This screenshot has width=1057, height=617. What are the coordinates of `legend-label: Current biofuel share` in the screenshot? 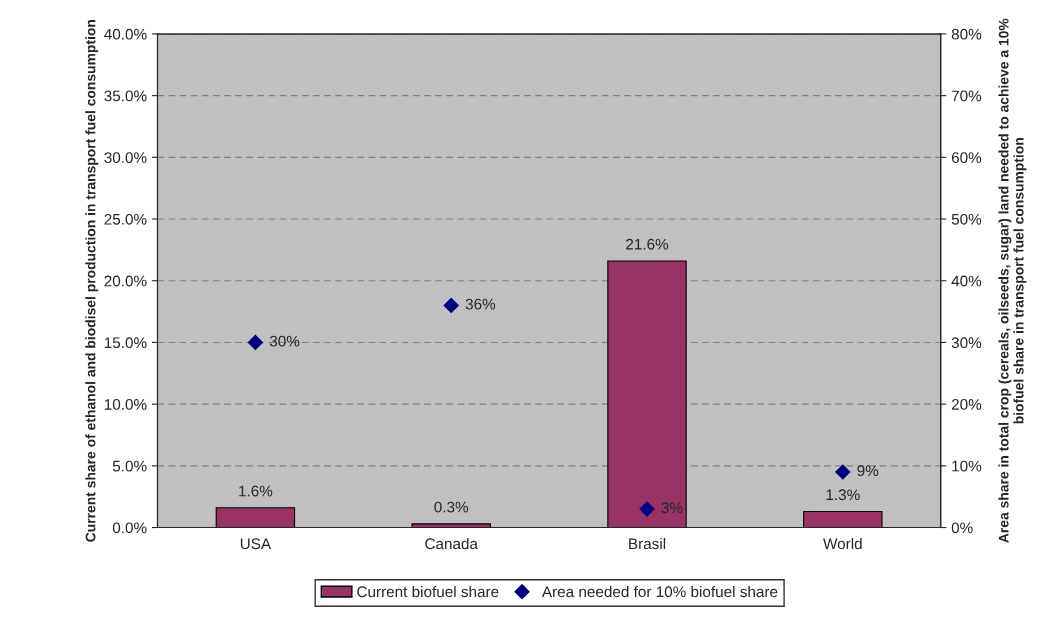 It's located at (428, 591).